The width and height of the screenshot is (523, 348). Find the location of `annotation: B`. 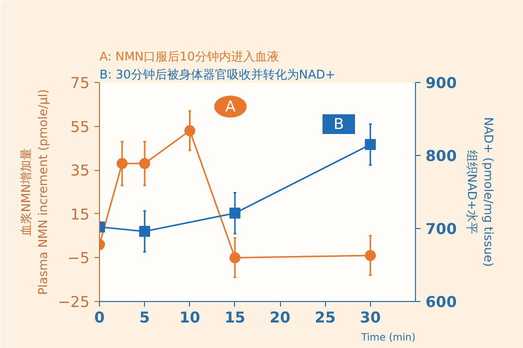

annotation: B is located at coordinates (339, 124).